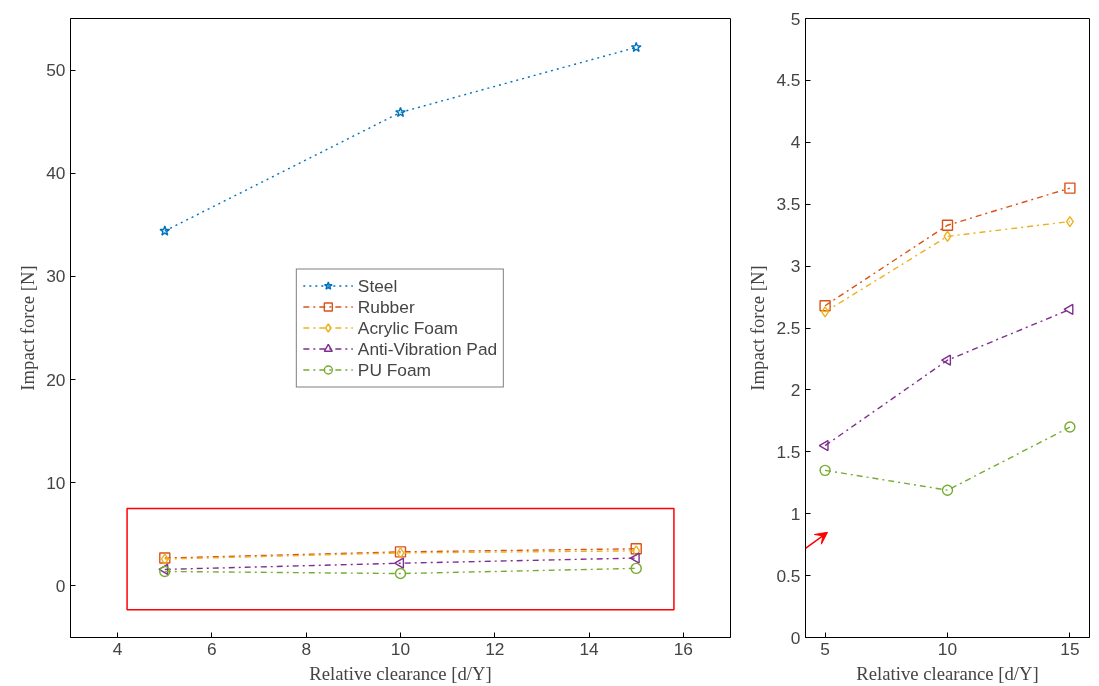 This screenshot has height=686, width=1099. What do you see at coordinates (788, 575) in the screenshot?
I see `y-tick-label: 0.5` at bounding box center [788, 575].